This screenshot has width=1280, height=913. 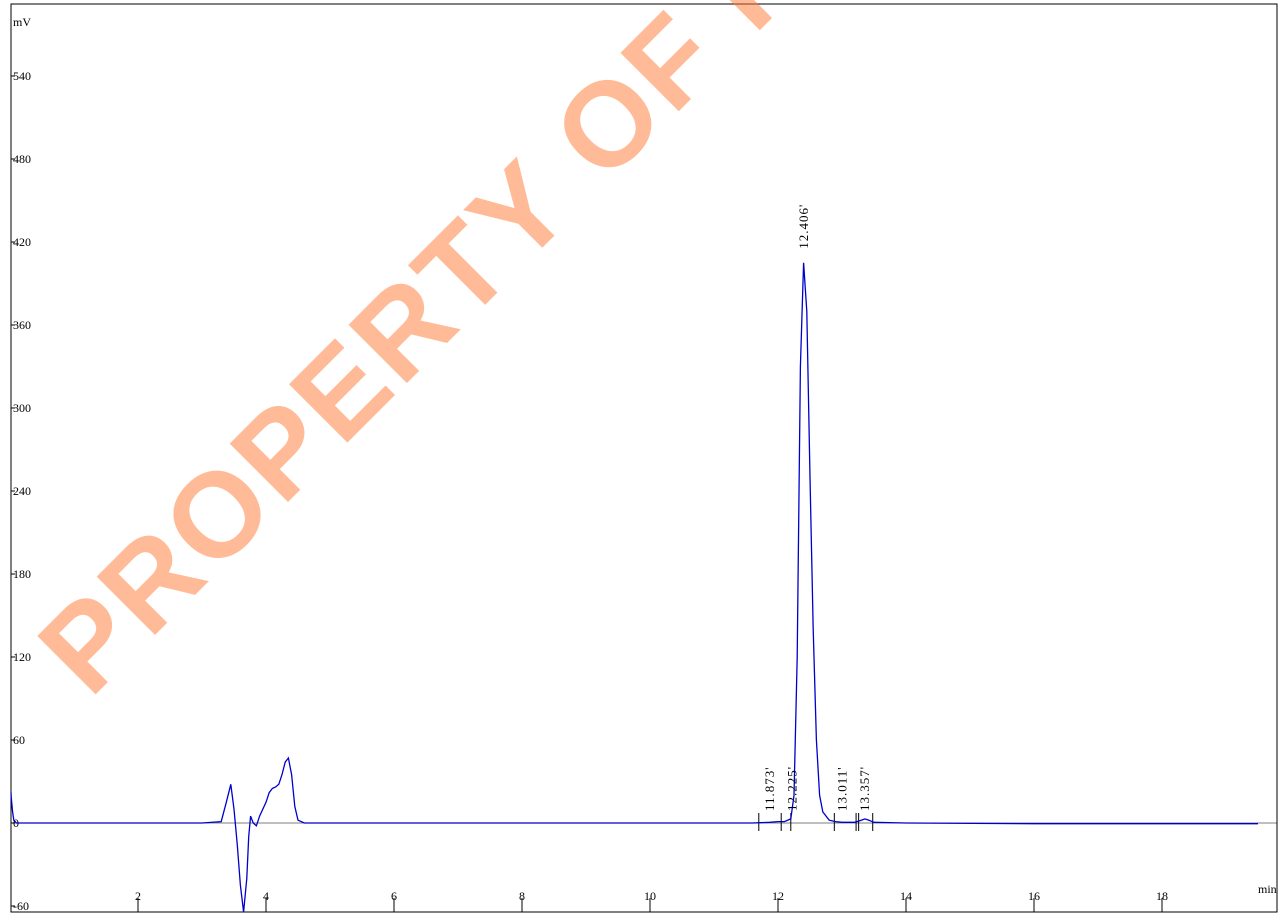 I want to click on y-axis-label: mV, so click(x=22, y=22).